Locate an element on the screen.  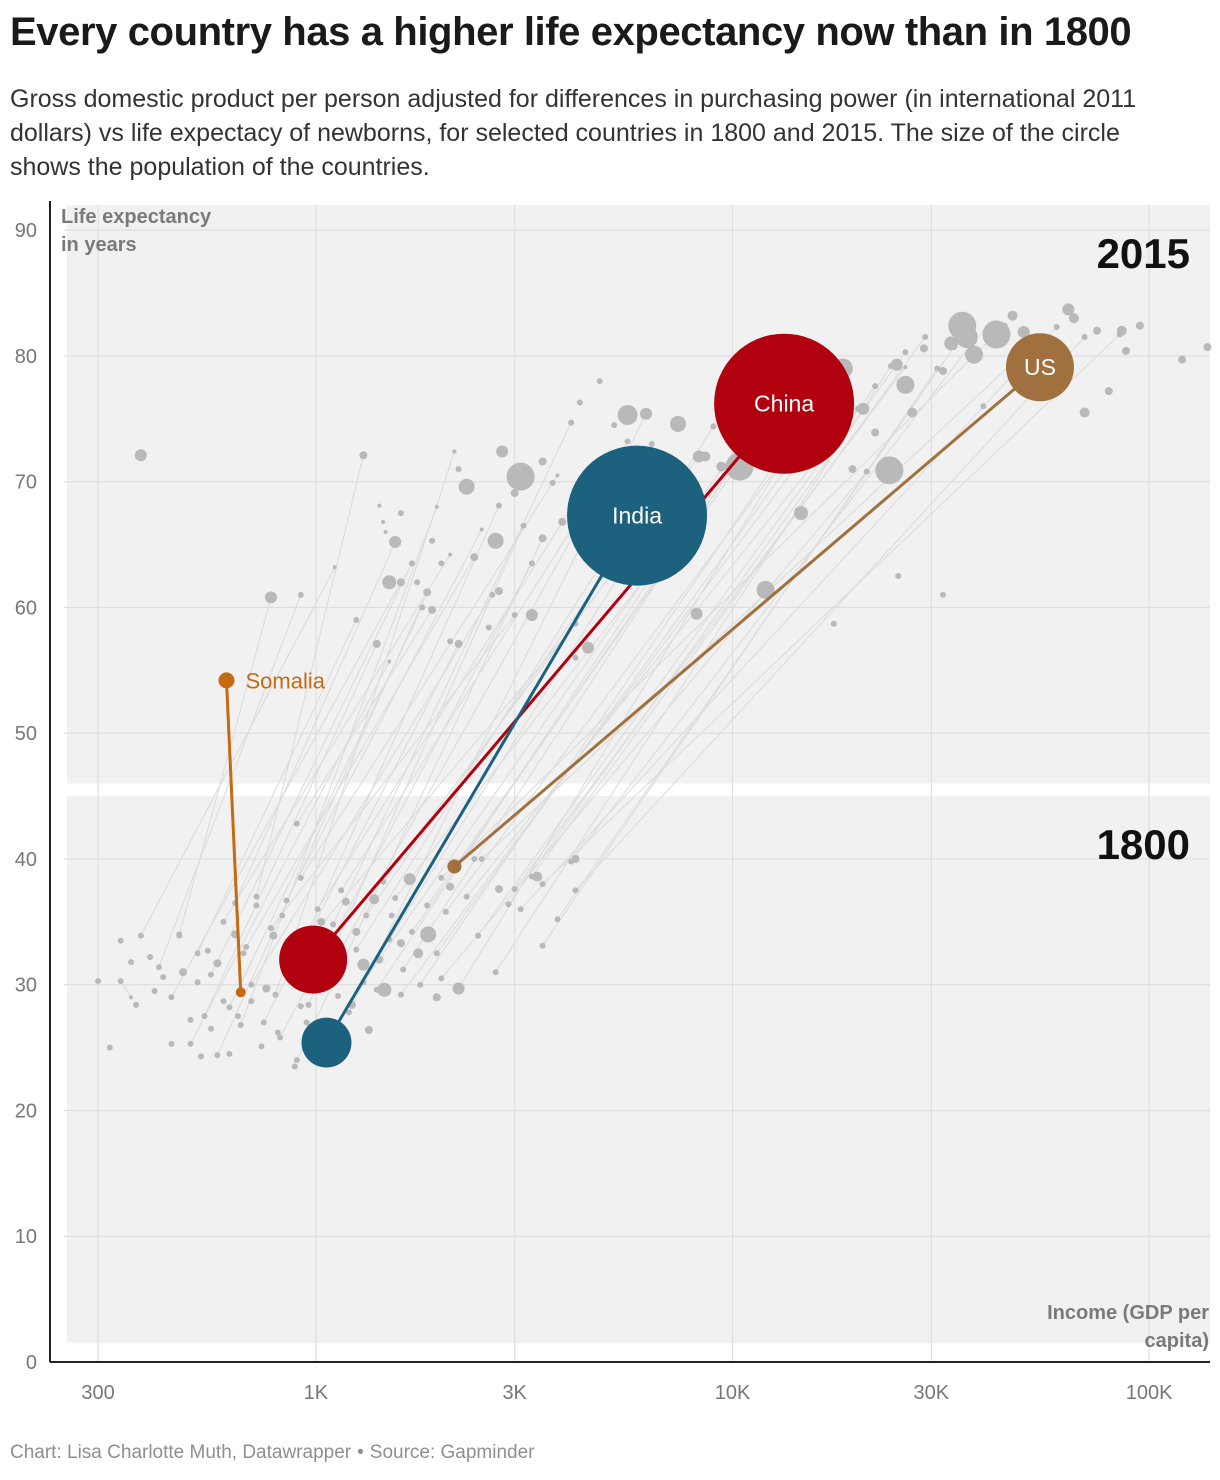
y-tick-label: 70 is located at coordinates (26, 483).